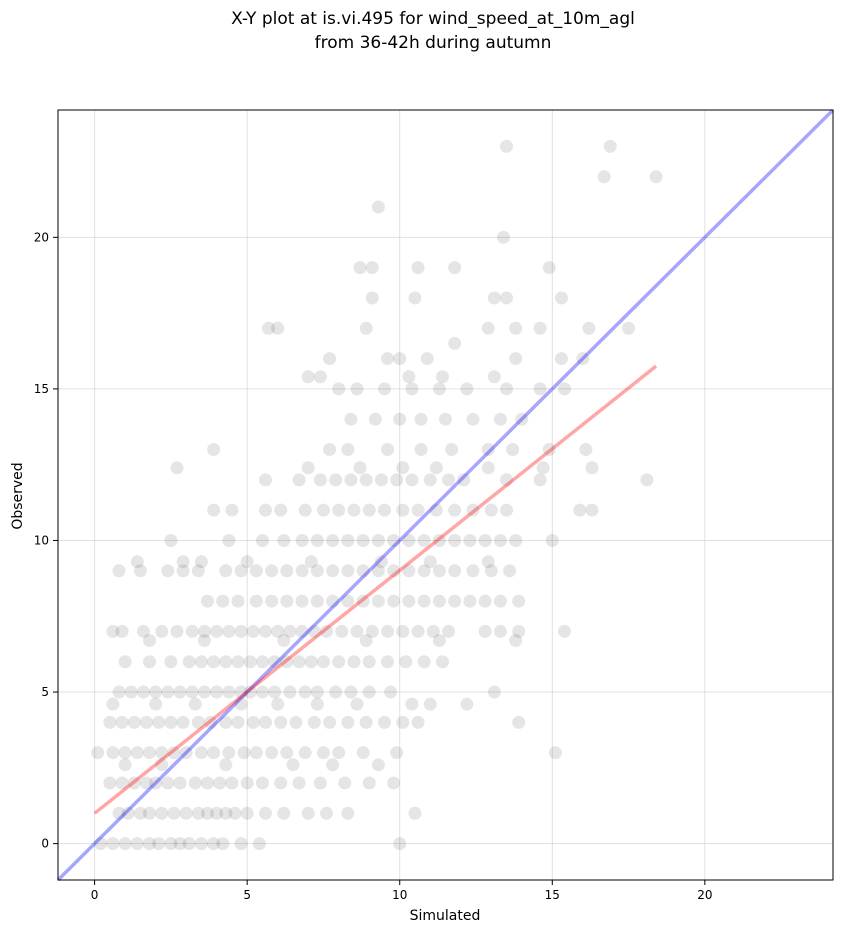 This screenshot has width=843, height=934. I want to click on y-tick-label: 10, so click(41, 540).